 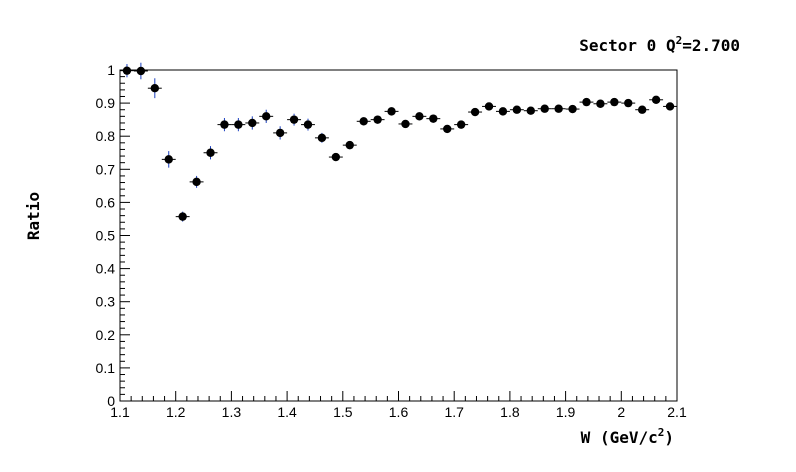 What do you see at coordinates (106, 202) in the screenshot?
I see `y-tick-label: 0.6` at bounding box center [106, 202].